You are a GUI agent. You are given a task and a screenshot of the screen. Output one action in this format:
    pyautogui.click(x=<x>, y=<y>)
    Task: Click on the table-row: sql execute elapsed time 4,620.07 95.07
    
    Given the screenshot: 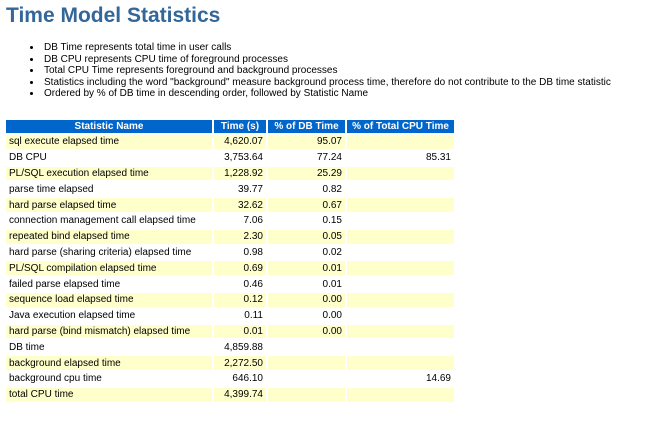 What is the action you would take?
    pyautogui.click(x=230, y=142)
    